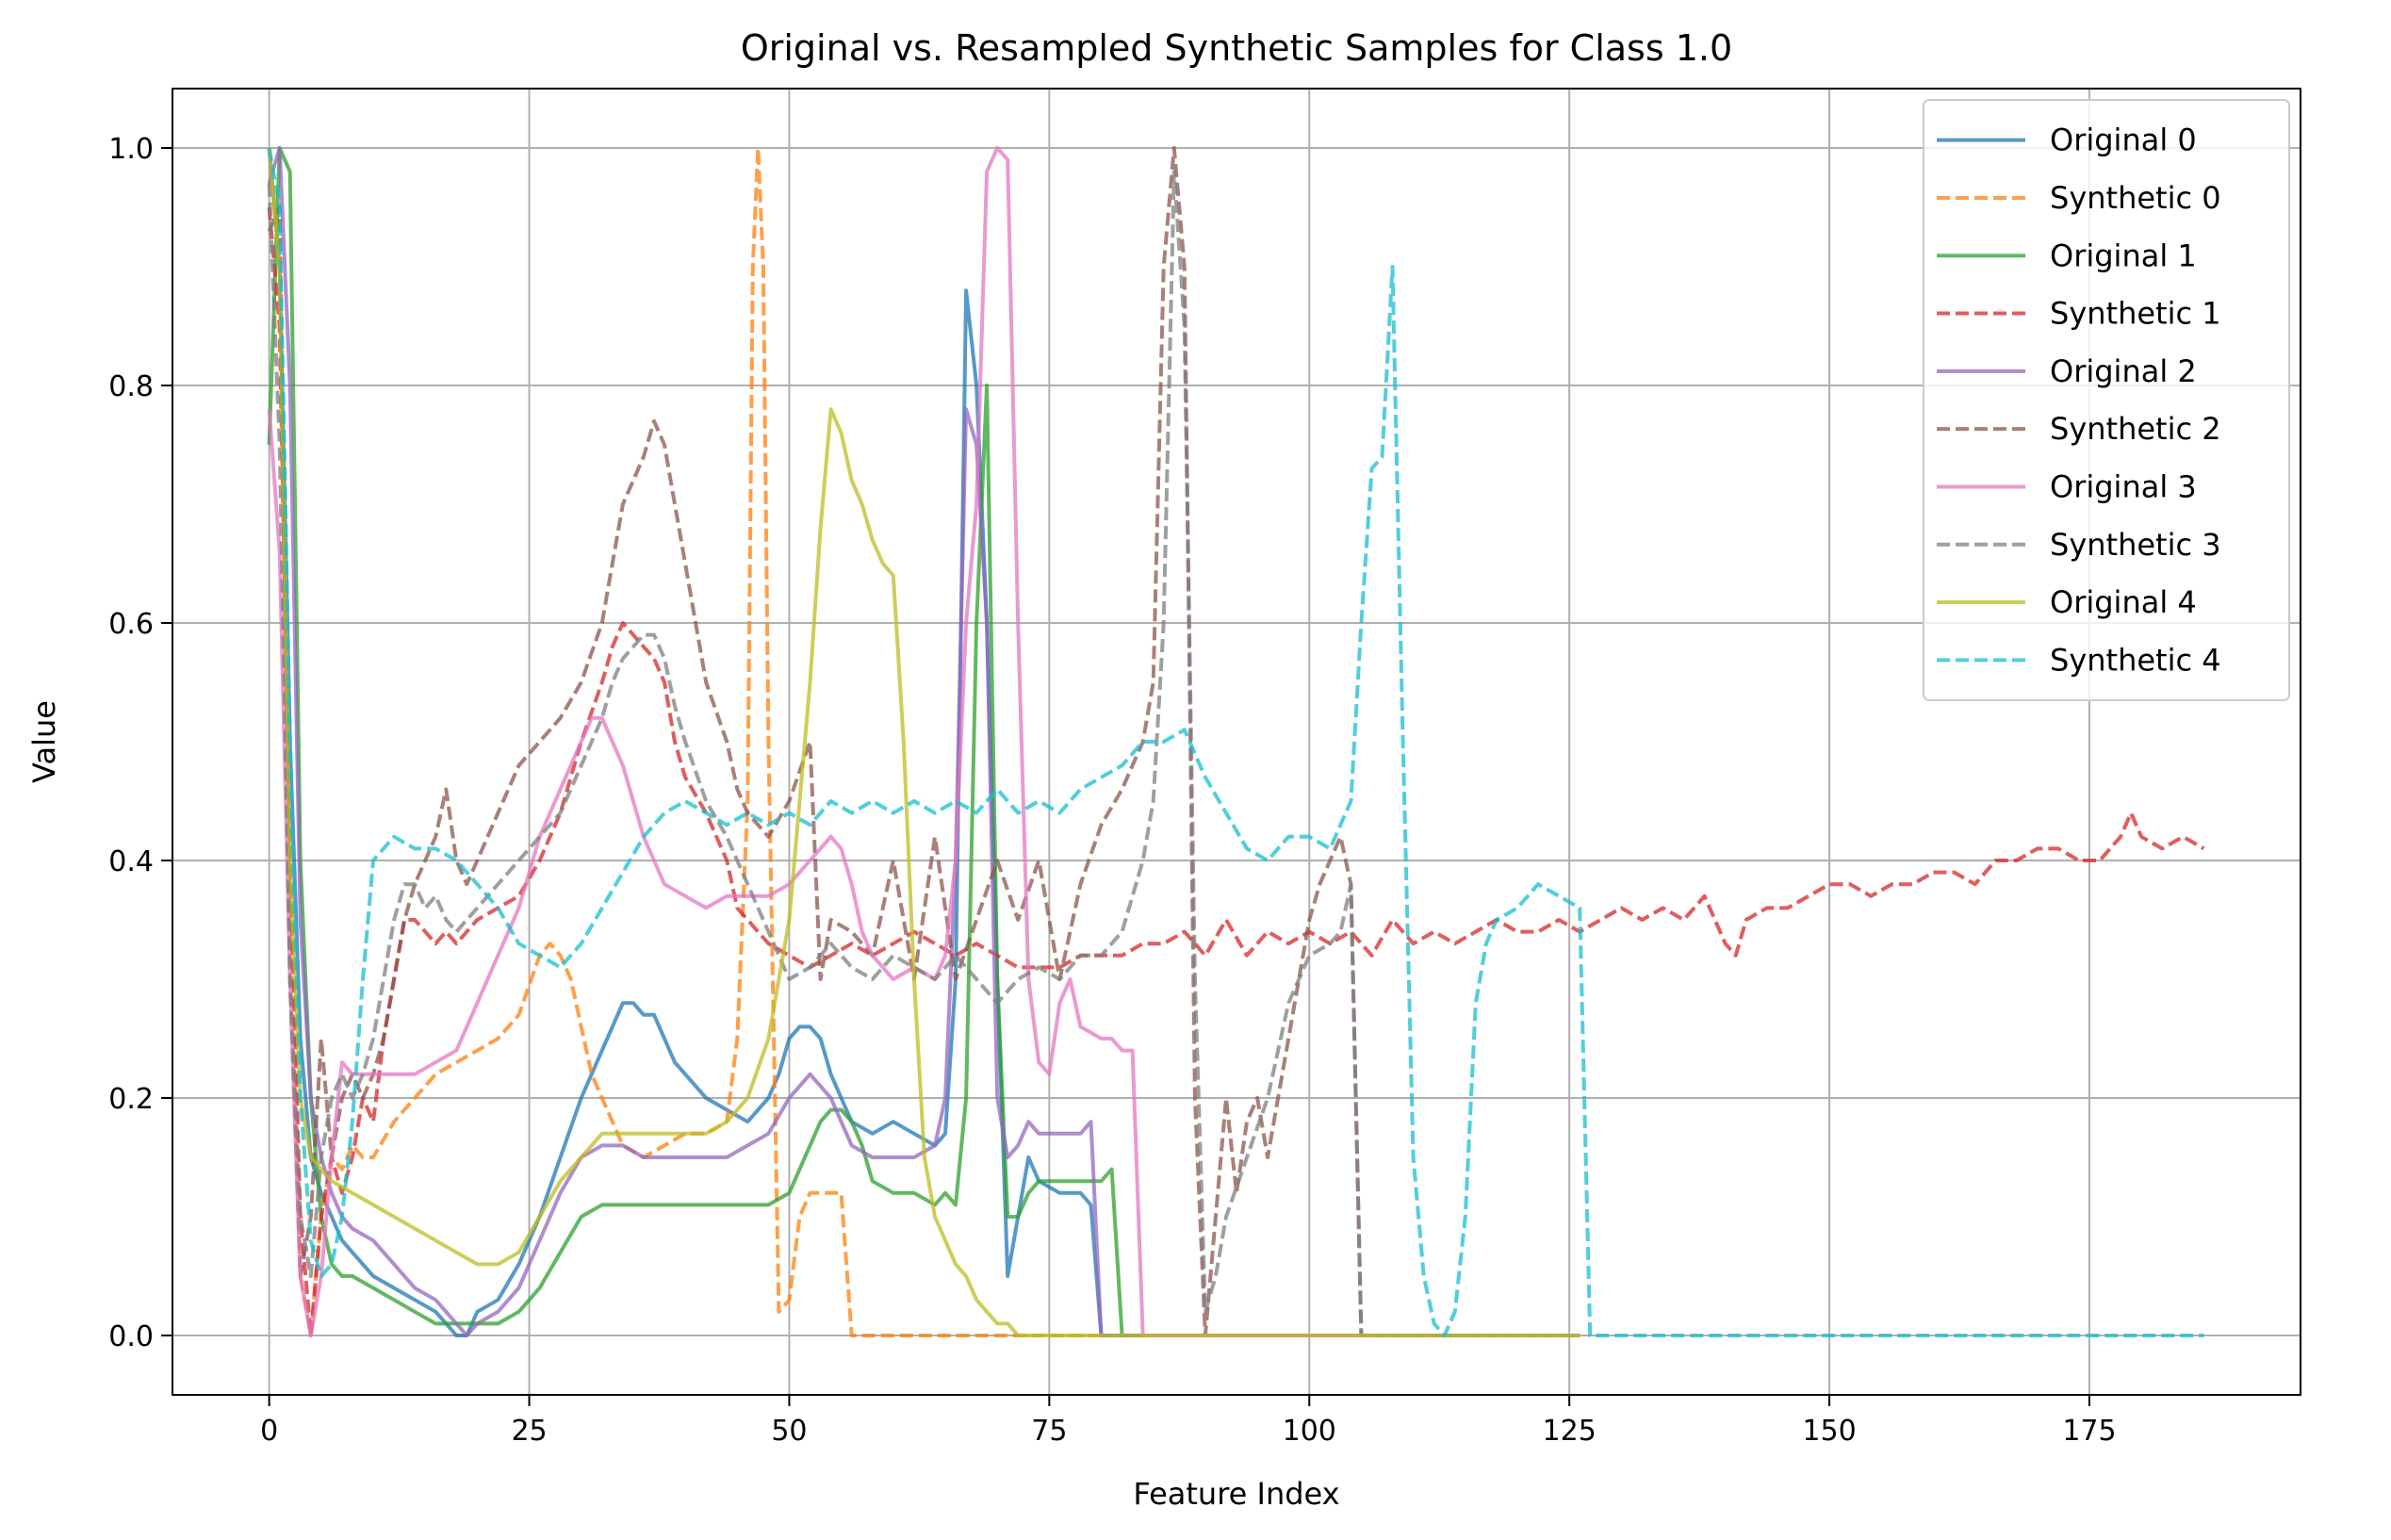 The image size is (2391, 1540). Describe the element at coordinates (2135, 545) in the screenshot. I see `legend-label: Synthetic 3` at that location.